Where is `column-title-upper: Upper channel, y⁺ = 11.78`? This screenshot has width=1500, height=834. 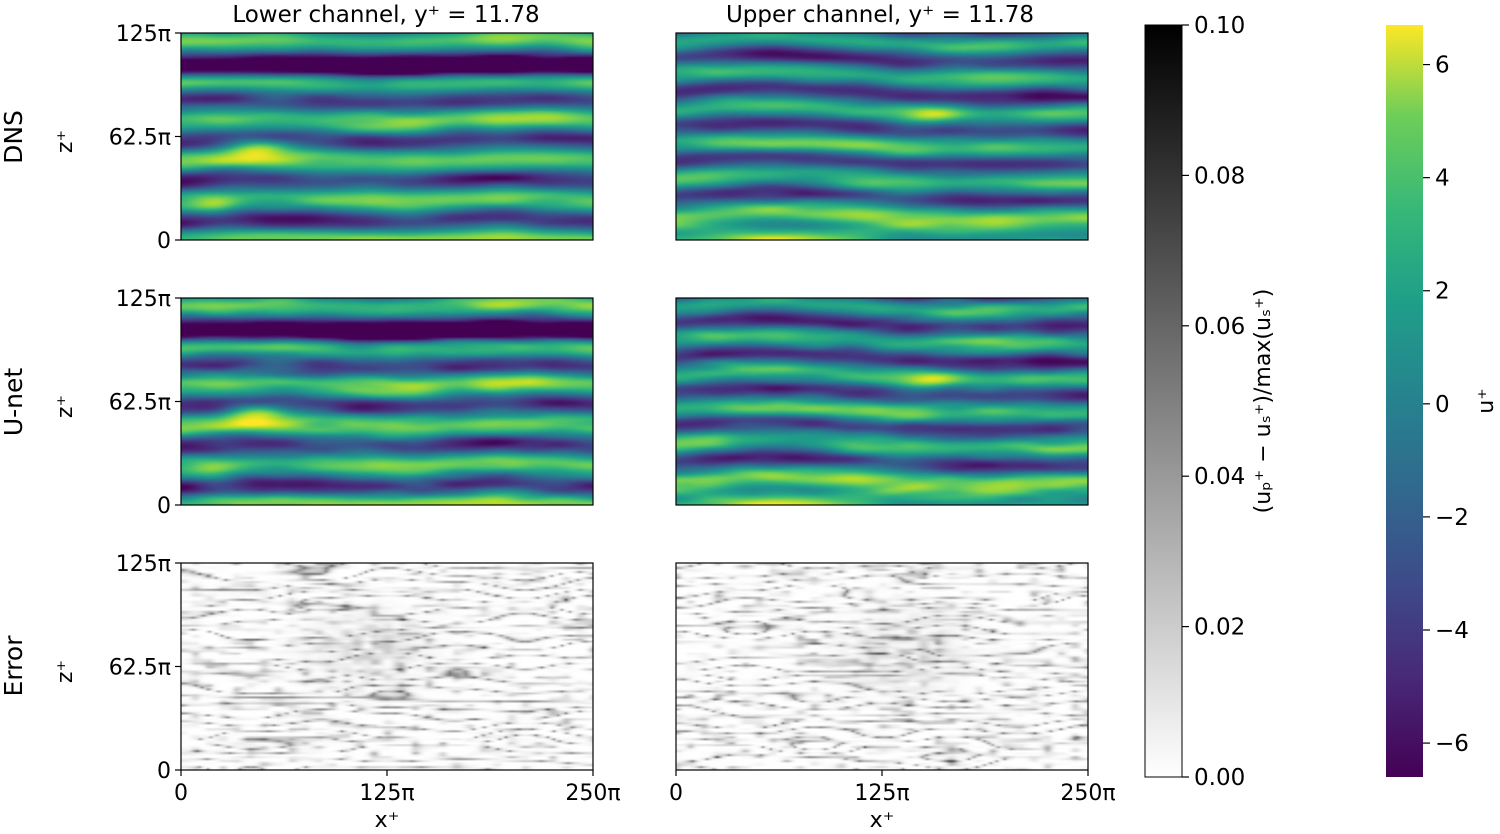
column-title-upper: Upper channel, y⁺ = 11.78 is located at coordinates (880, 15).